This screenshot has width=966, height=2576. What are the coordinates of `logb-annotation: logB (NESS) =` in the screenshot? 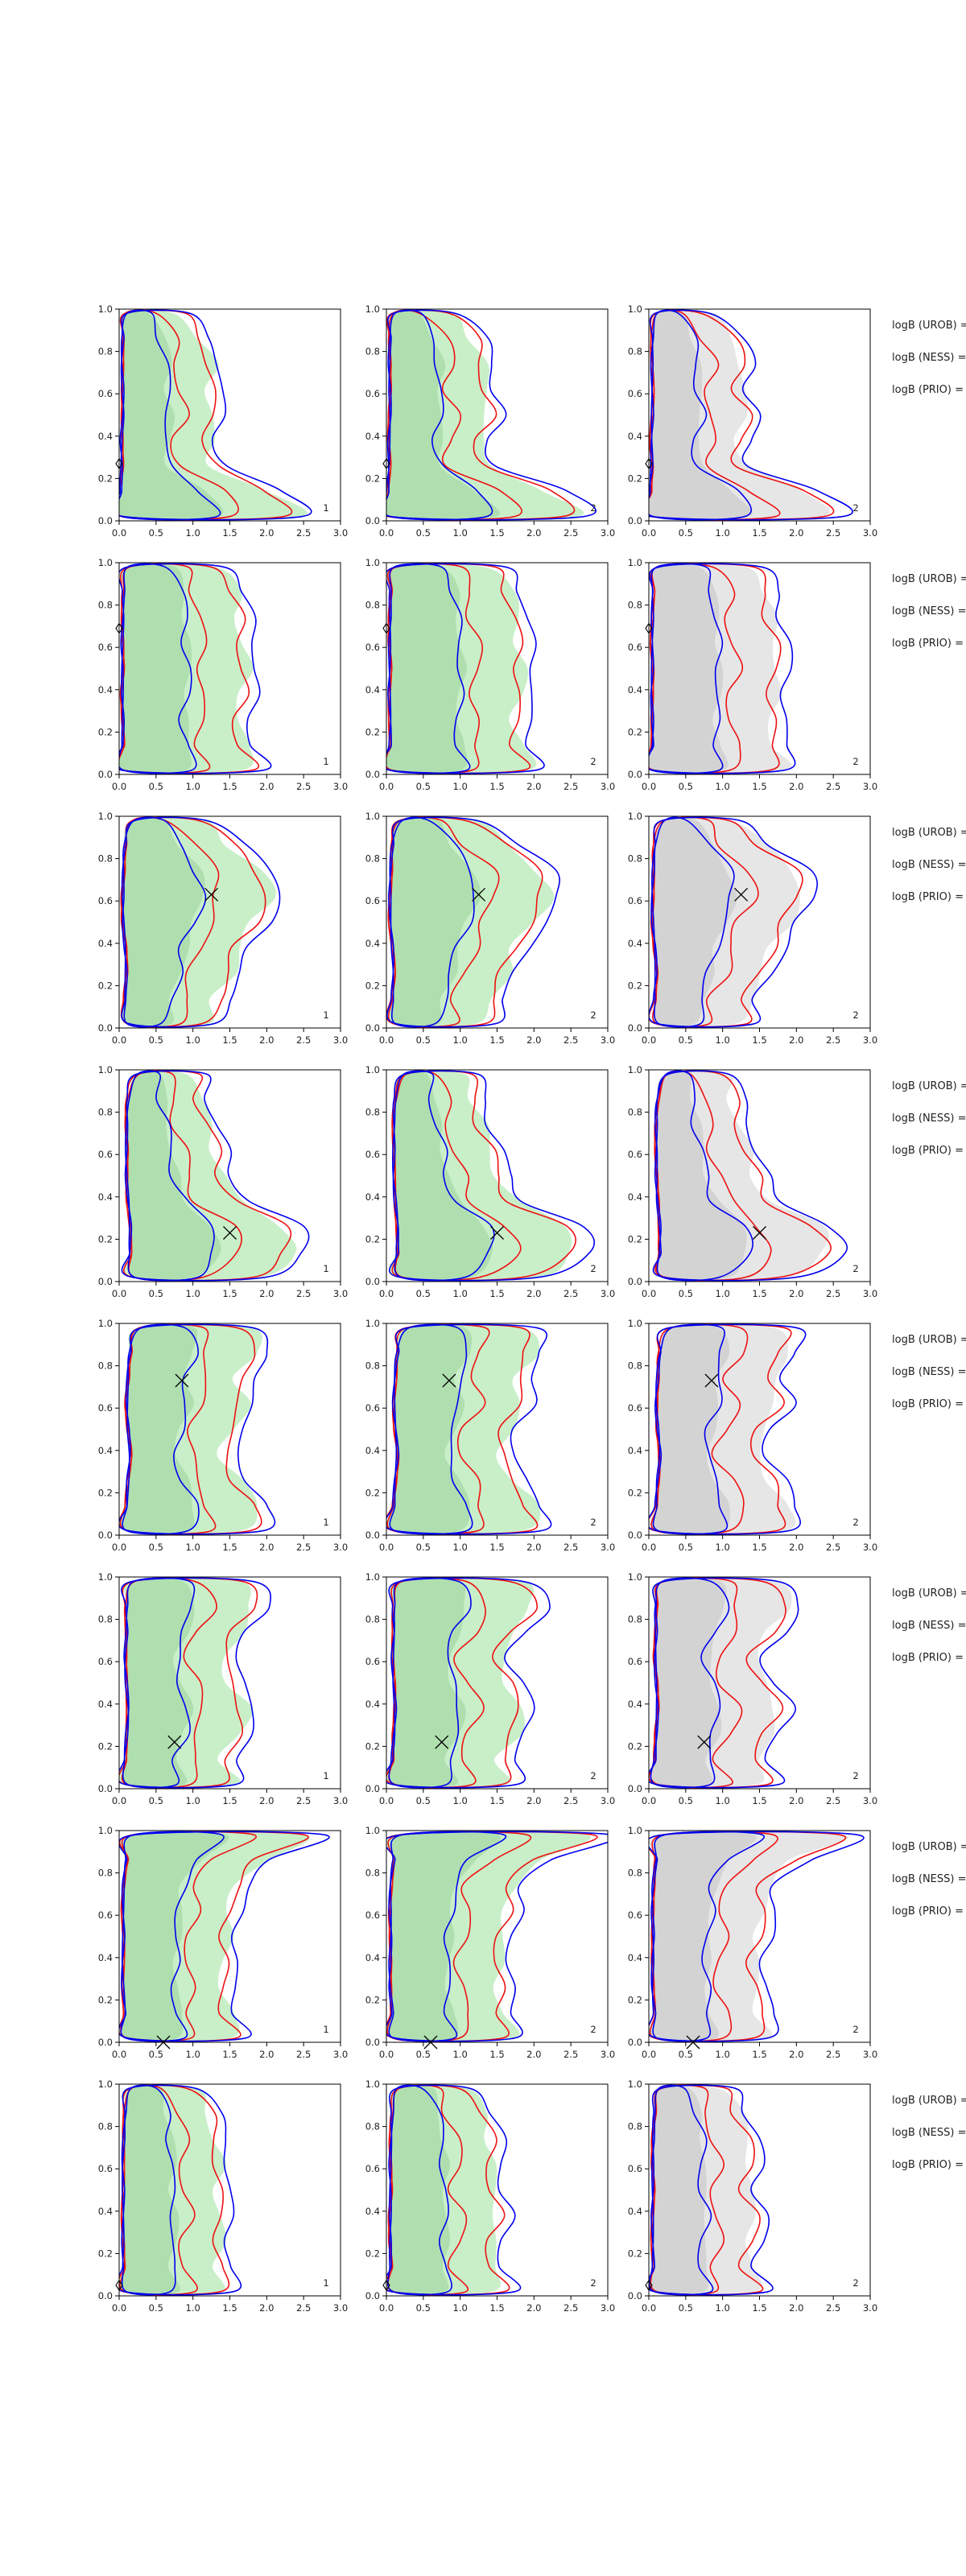 It's located at (929, 1372).